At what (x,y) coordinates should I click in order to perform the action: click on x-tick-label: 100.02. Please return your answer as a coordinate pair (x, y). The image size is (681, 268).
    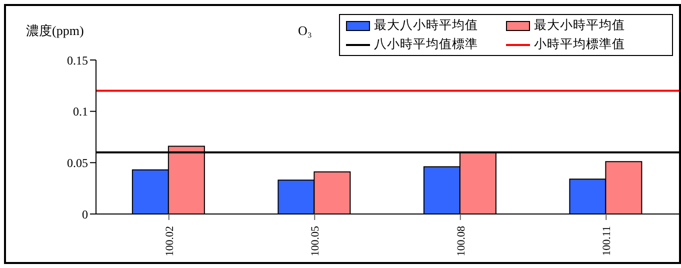
    Looking at the image, I should click on (170, 241).